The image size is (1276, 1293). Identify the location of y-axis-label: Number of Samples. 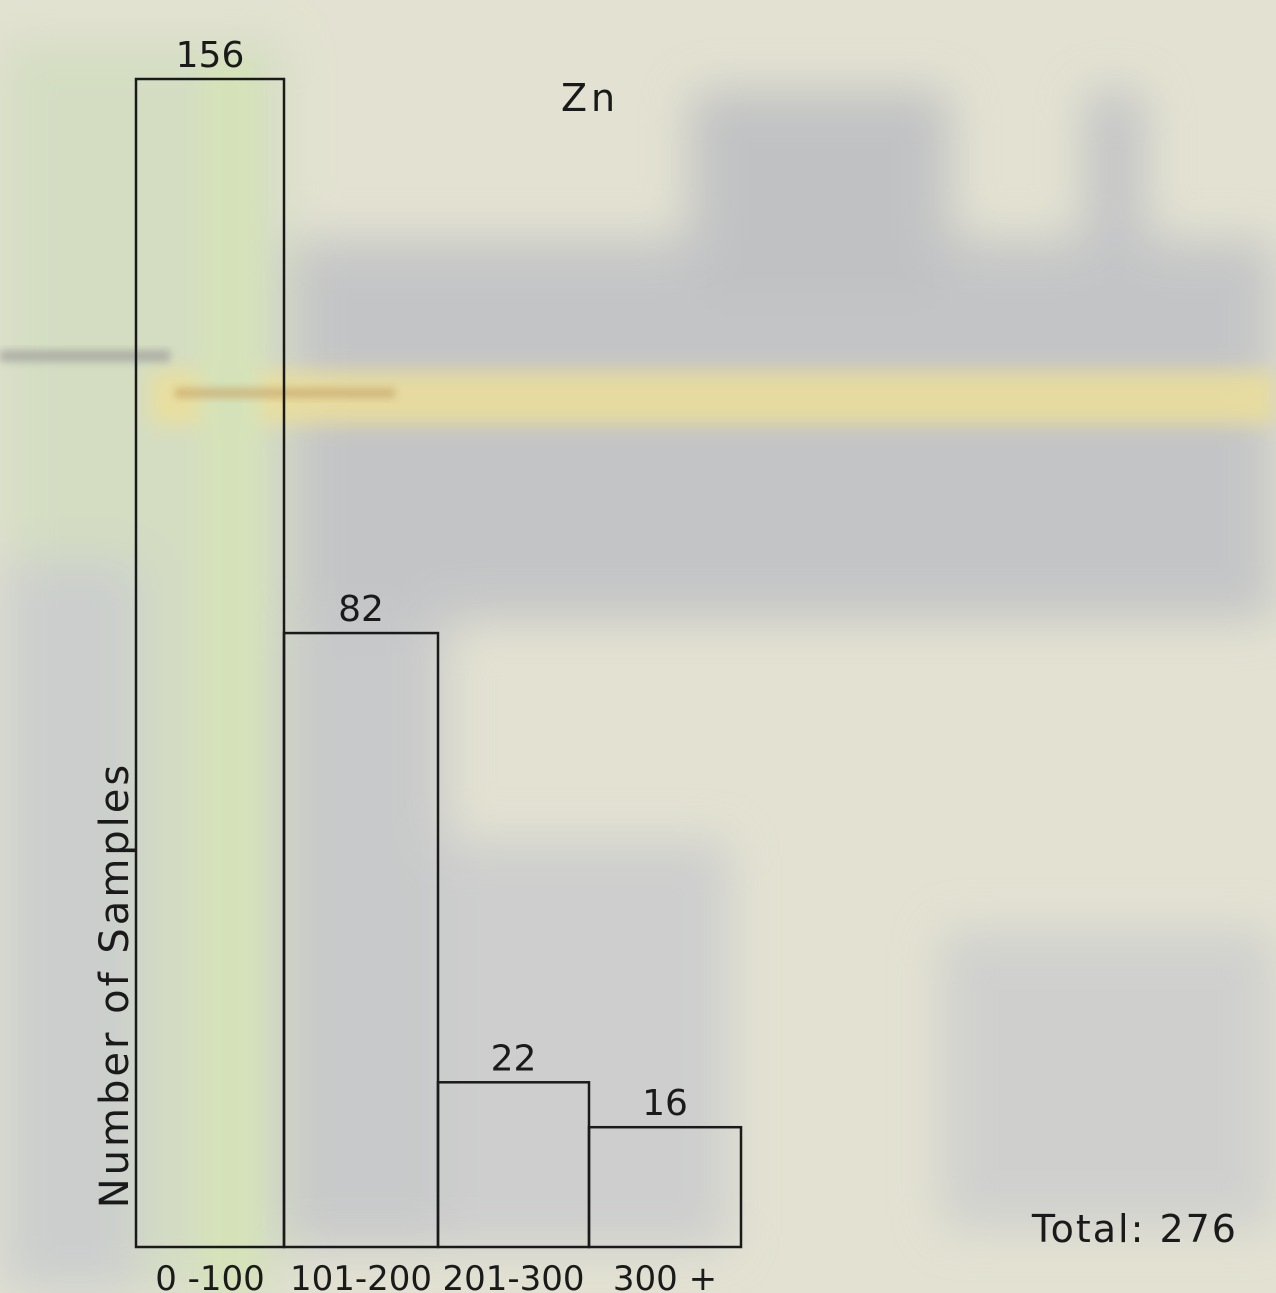
(115, 985).